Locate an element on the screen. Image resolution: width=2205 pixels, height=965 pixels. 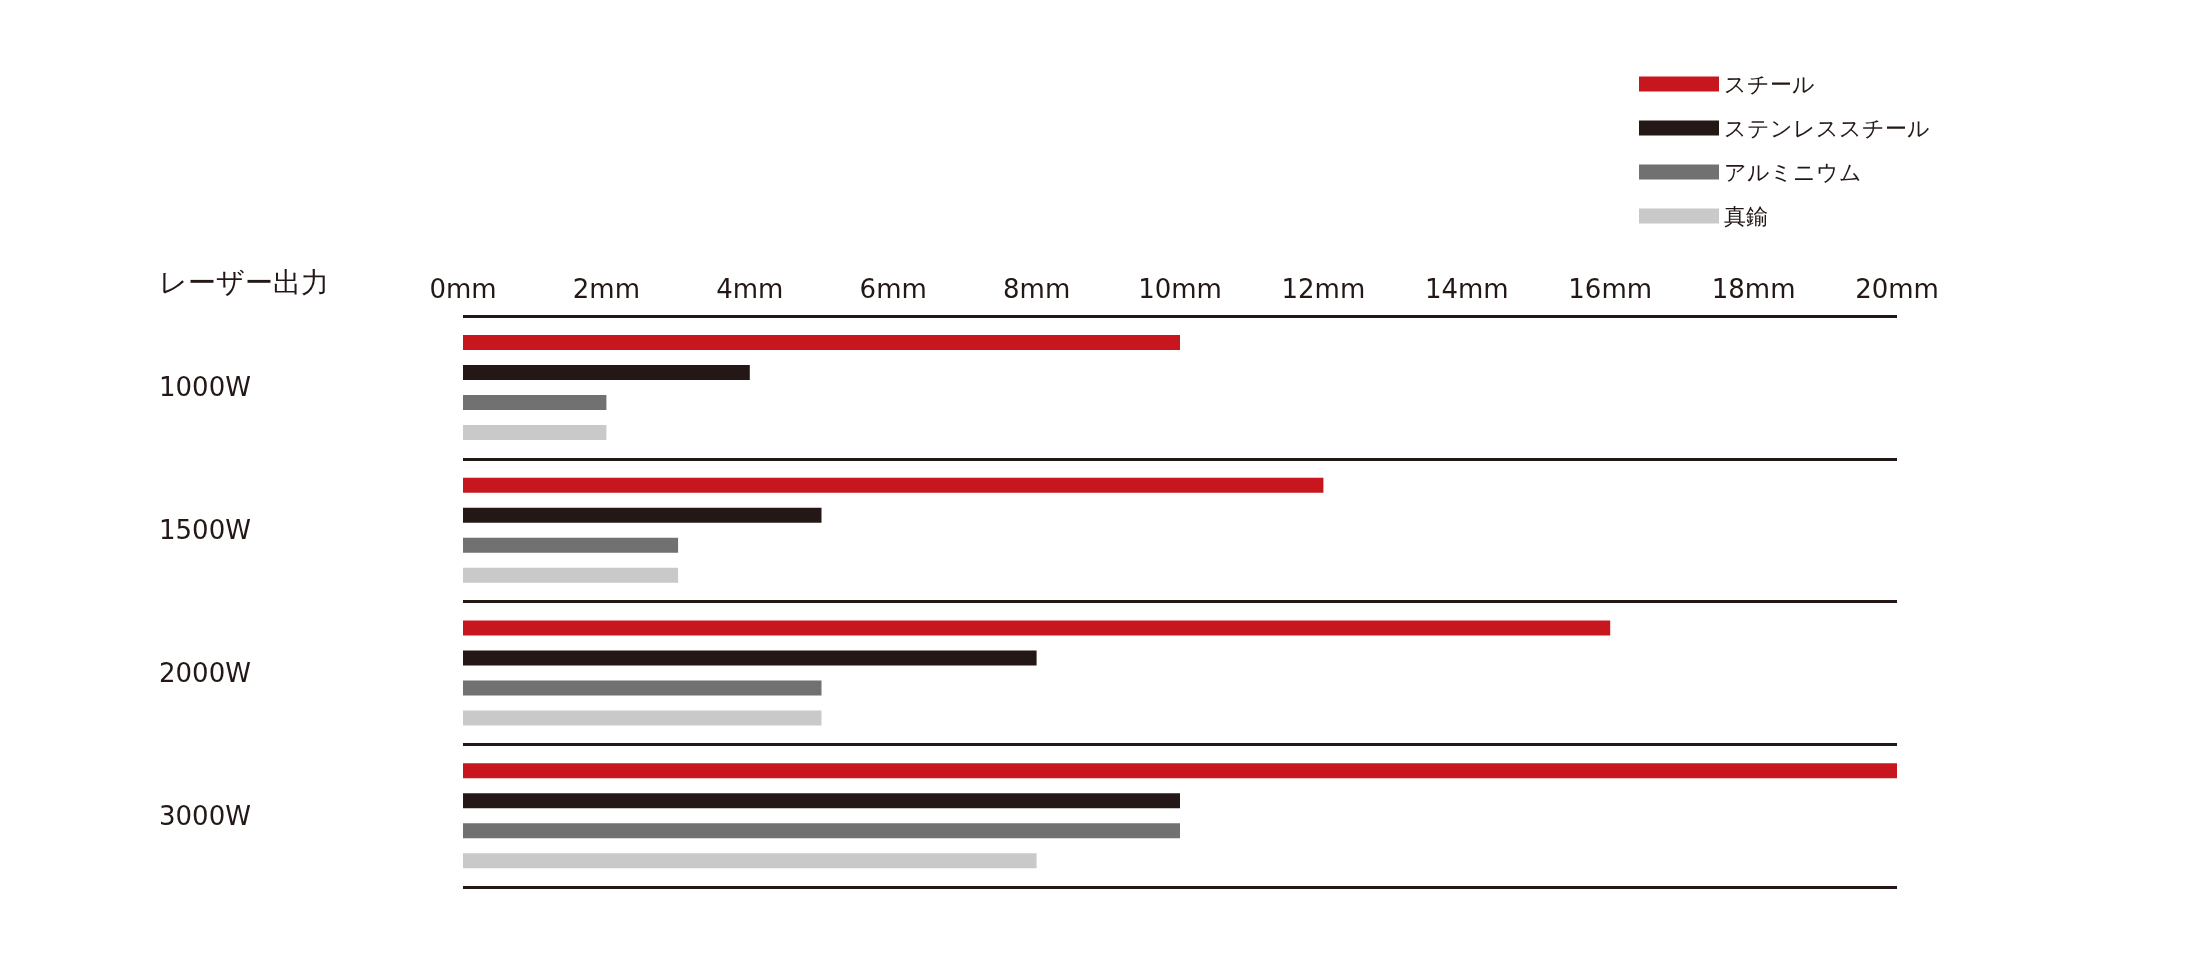
x-tick-label: 10mm is located at coordinates (1180, 289).